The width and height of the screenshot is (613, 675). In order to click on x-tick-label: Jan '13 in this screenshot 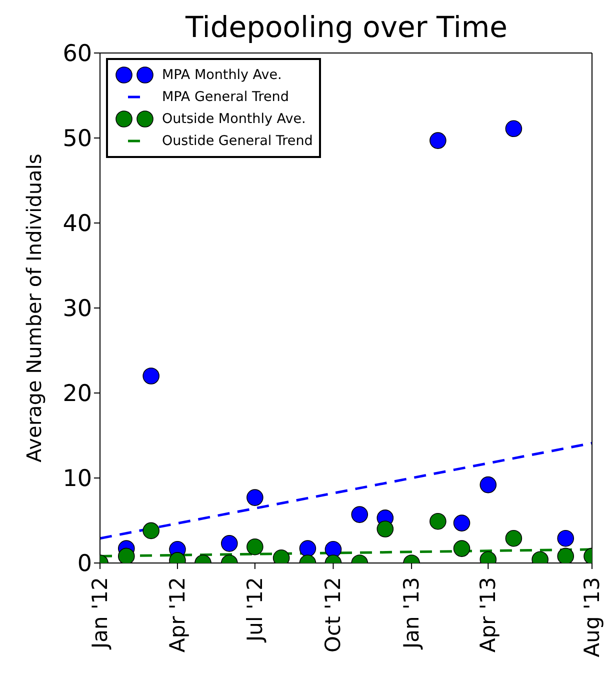, I will do `click(412, 614)`.